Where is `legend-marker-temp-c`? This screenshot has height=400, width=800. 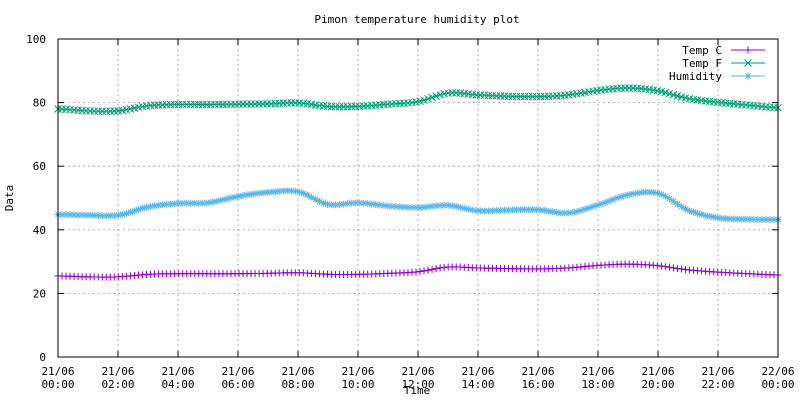
legend-marker-temp-c is located at coordinates (748, 50).